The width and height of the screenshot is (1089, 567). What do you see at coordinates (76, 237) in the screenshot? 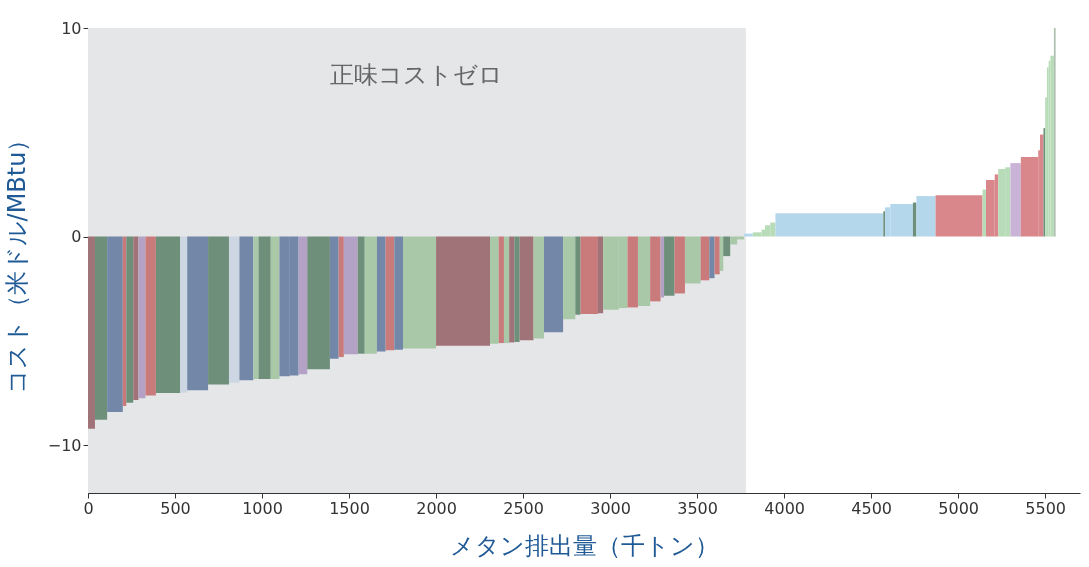
I see `y-tick-label: 0` at bounding box center [76, 237].